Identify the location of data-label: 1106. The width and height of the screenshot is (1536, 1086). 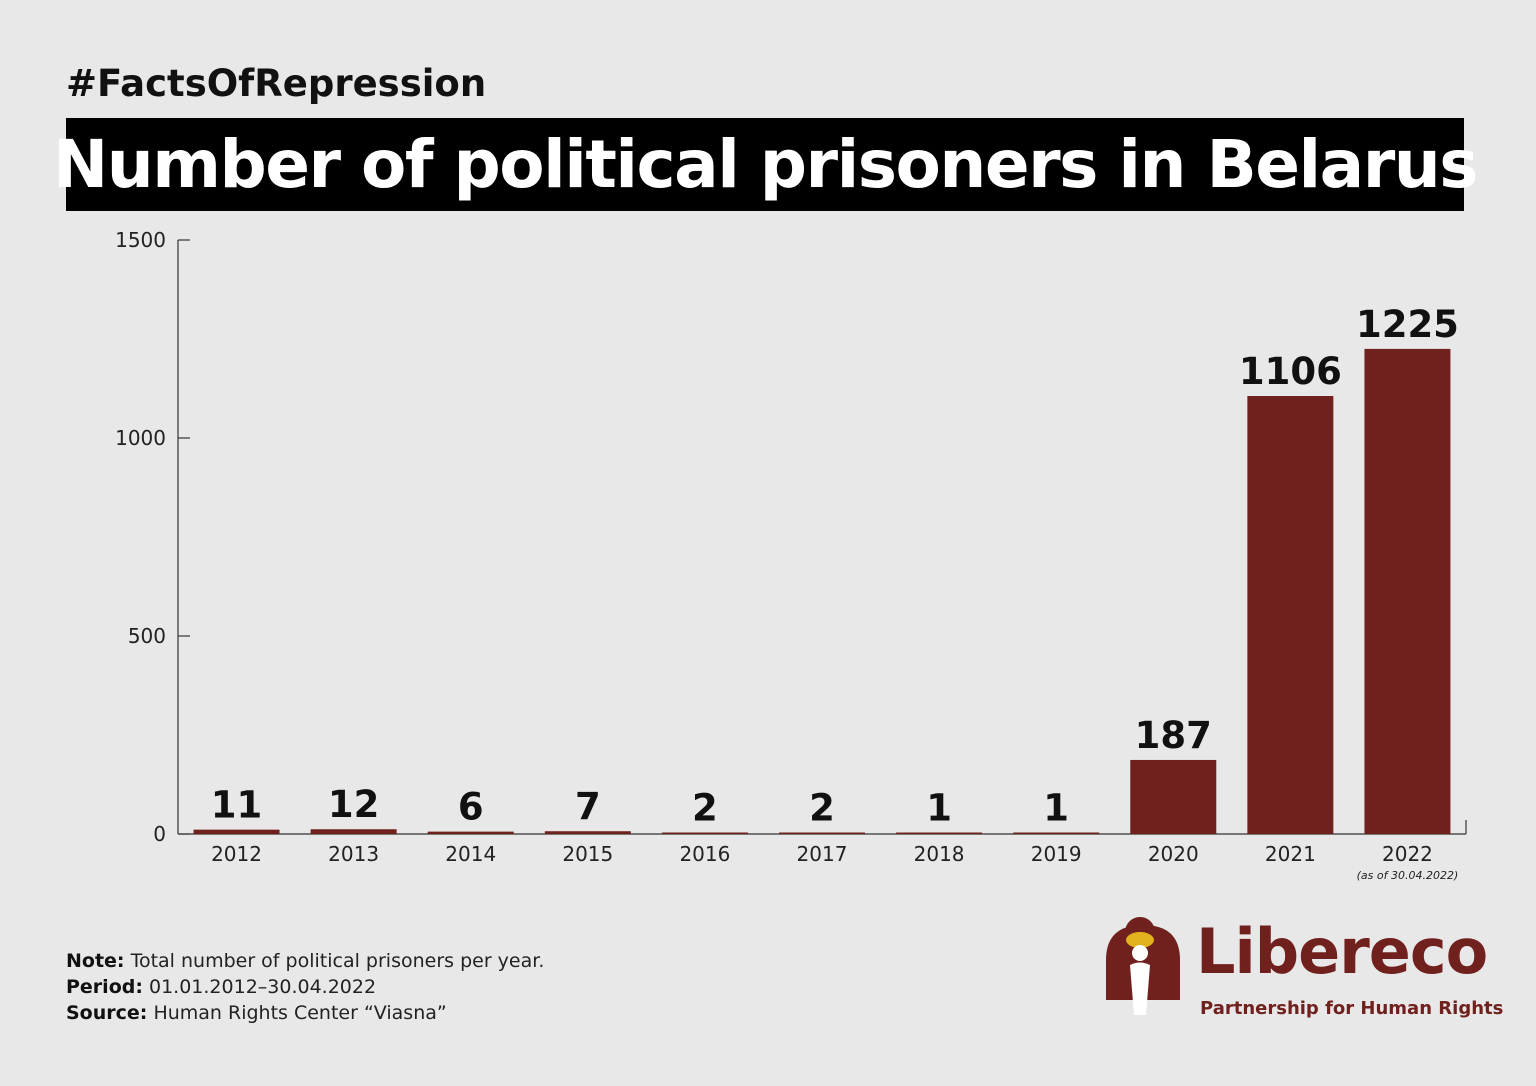
(1290, 371).